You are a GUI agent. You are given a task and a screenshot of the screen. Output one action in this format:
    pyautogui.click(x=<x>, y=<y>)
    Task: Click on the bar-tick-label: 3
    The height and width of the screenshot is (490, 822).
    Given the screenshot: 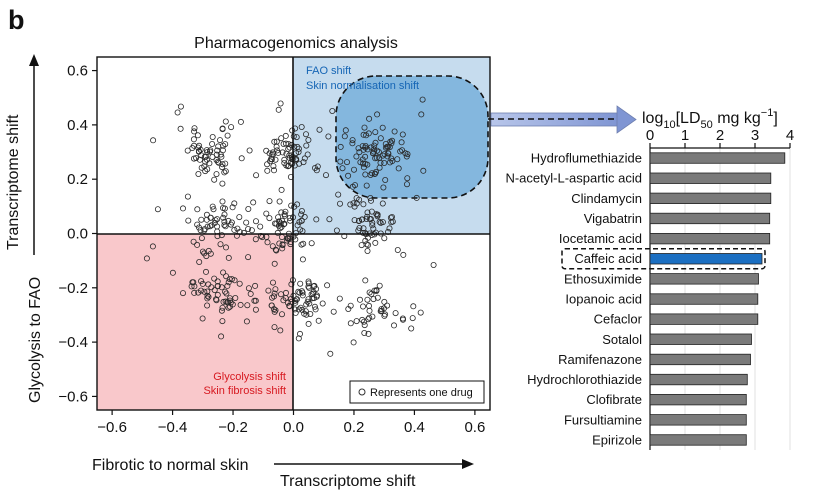 What is the action you would take?
    pyautogui.click(x=755, y=135)
    